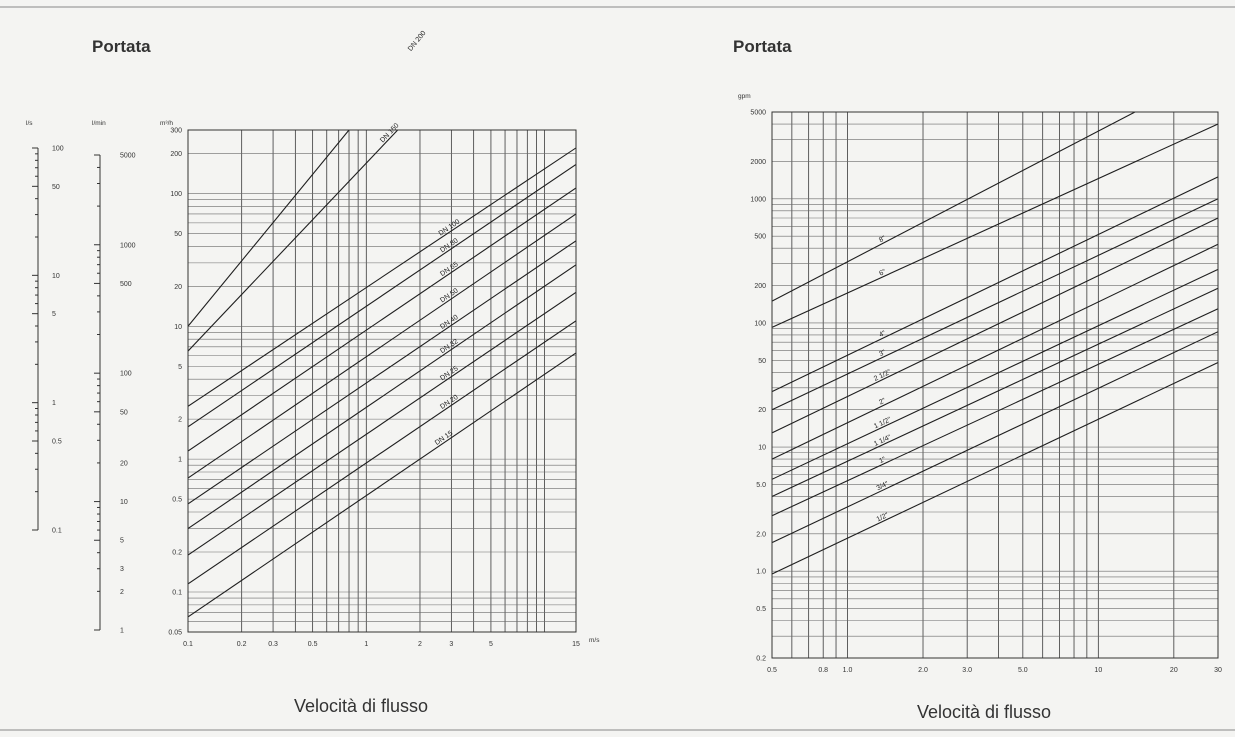 This screenshot has height=737, width=1235. What do you see at coordinates (451, 644) in the screenshot?
I see `x-tick-label: 3` at bounding box center [451, 644].